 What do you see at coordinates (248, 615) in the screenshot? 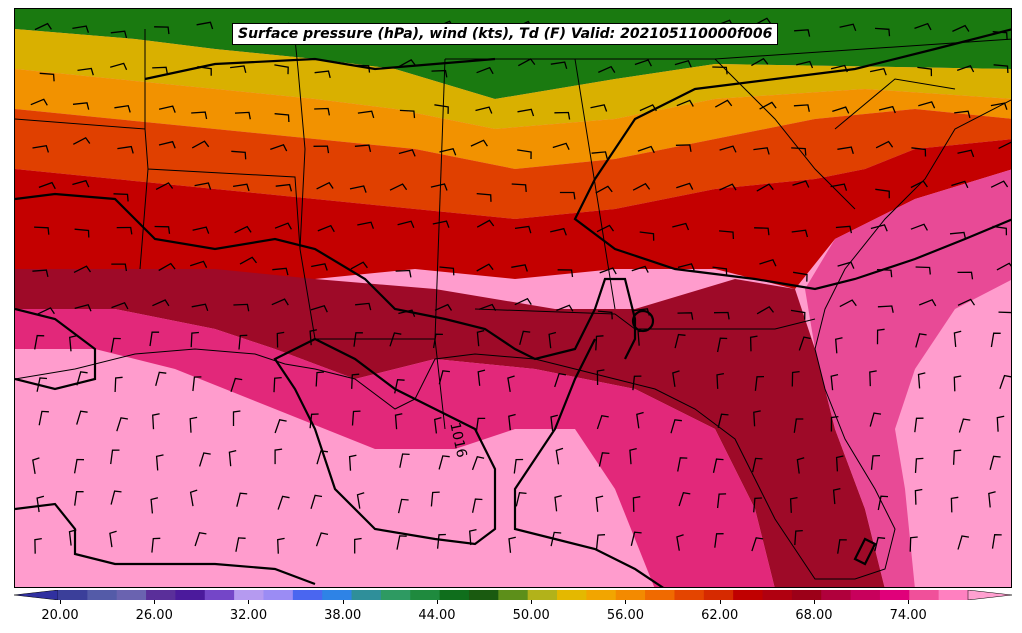
I see `colorbar-tick-label: 32.00` at bounding box center [248, 615].